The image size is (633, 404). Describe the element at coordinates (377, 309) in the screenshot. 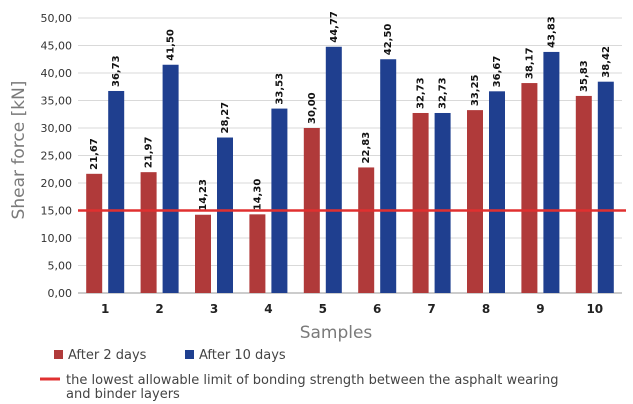

I see `x-tick-label: 6` at that location.